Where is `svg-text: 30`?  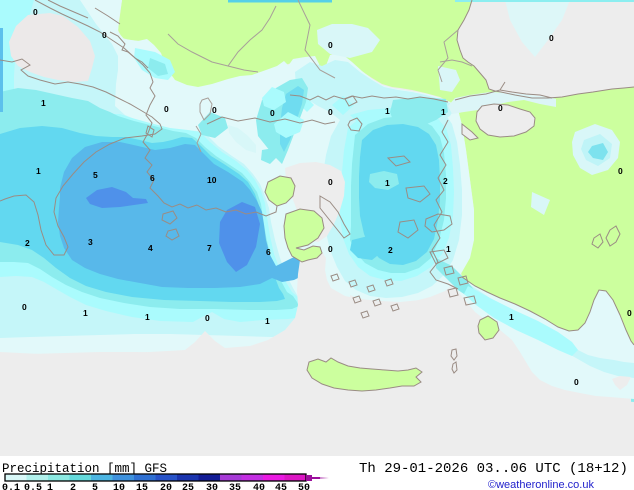 svg-text: 30 is located at coordinates (212, 486).